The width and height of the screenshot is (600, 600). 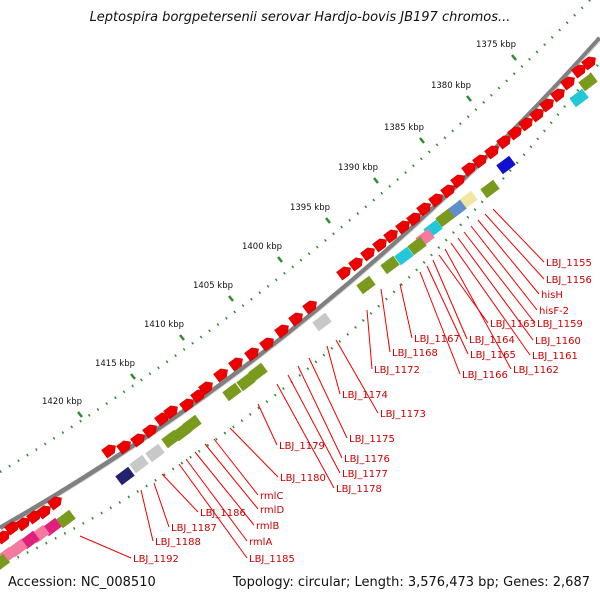 I want to click on gene-label: LBJ_1173, so click(x=403, y=414).